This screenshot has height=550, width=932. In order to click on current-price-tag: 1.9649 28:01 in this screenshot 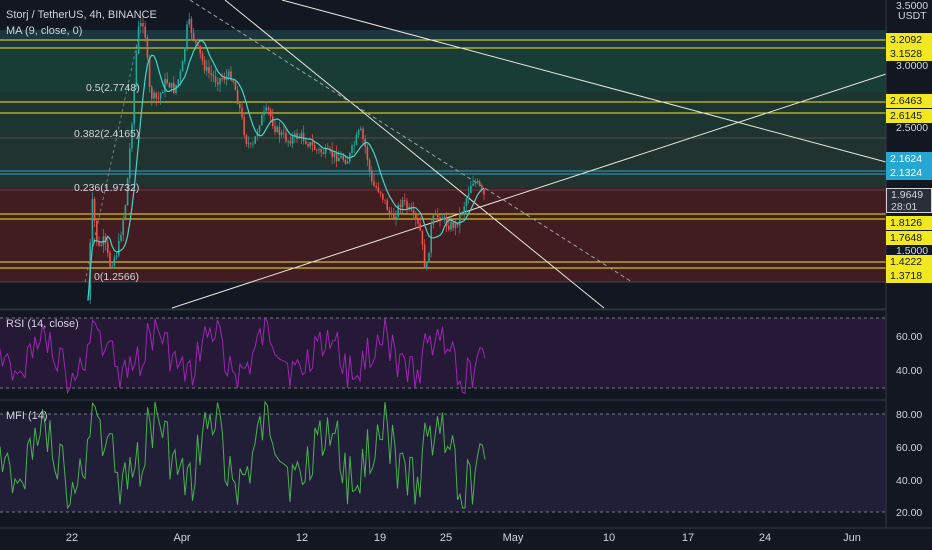, I will do `click(909, 200)`.